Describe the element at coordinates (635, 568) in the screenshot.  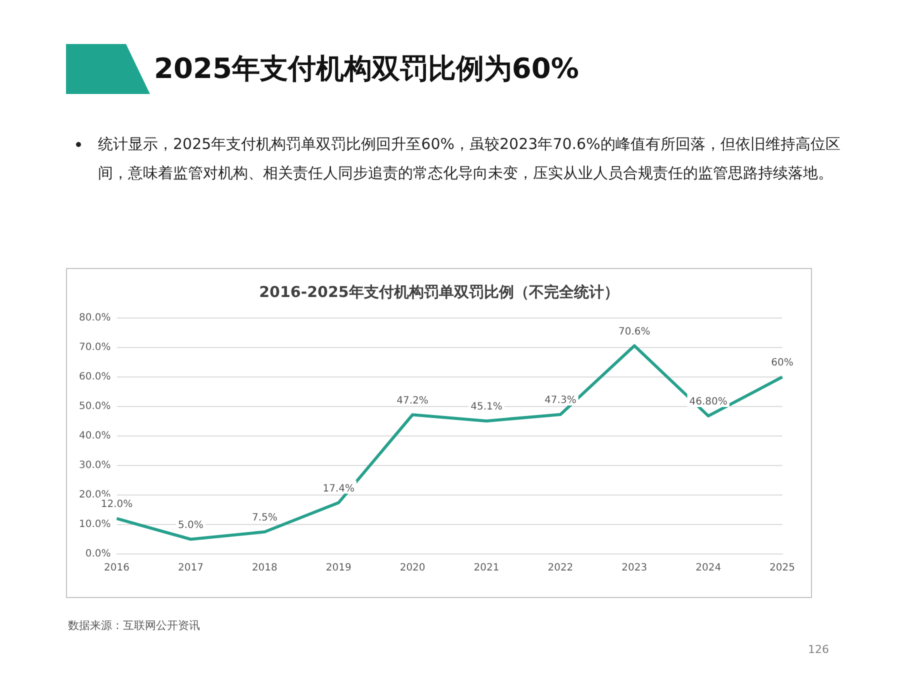
I see `x-tick-label: 2023` at that location.